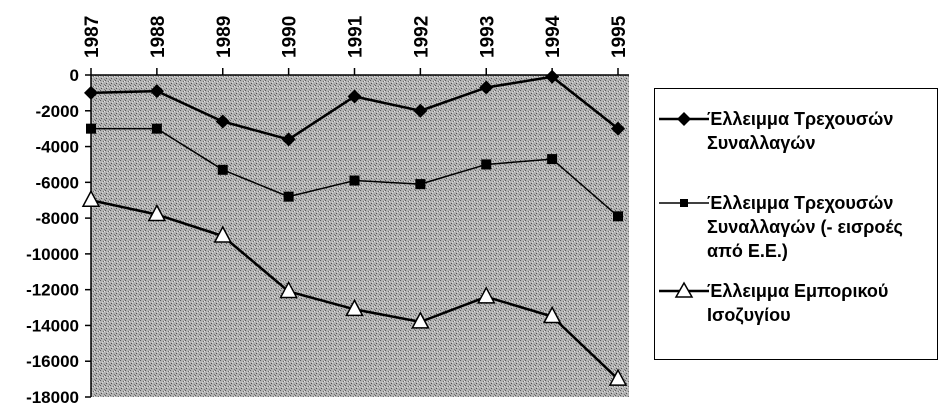 This screenshot has height=404, width=945. Describe the element at coordinates (52, 290) in the screenshot. I see `y-tick-label: -12000` at that location.